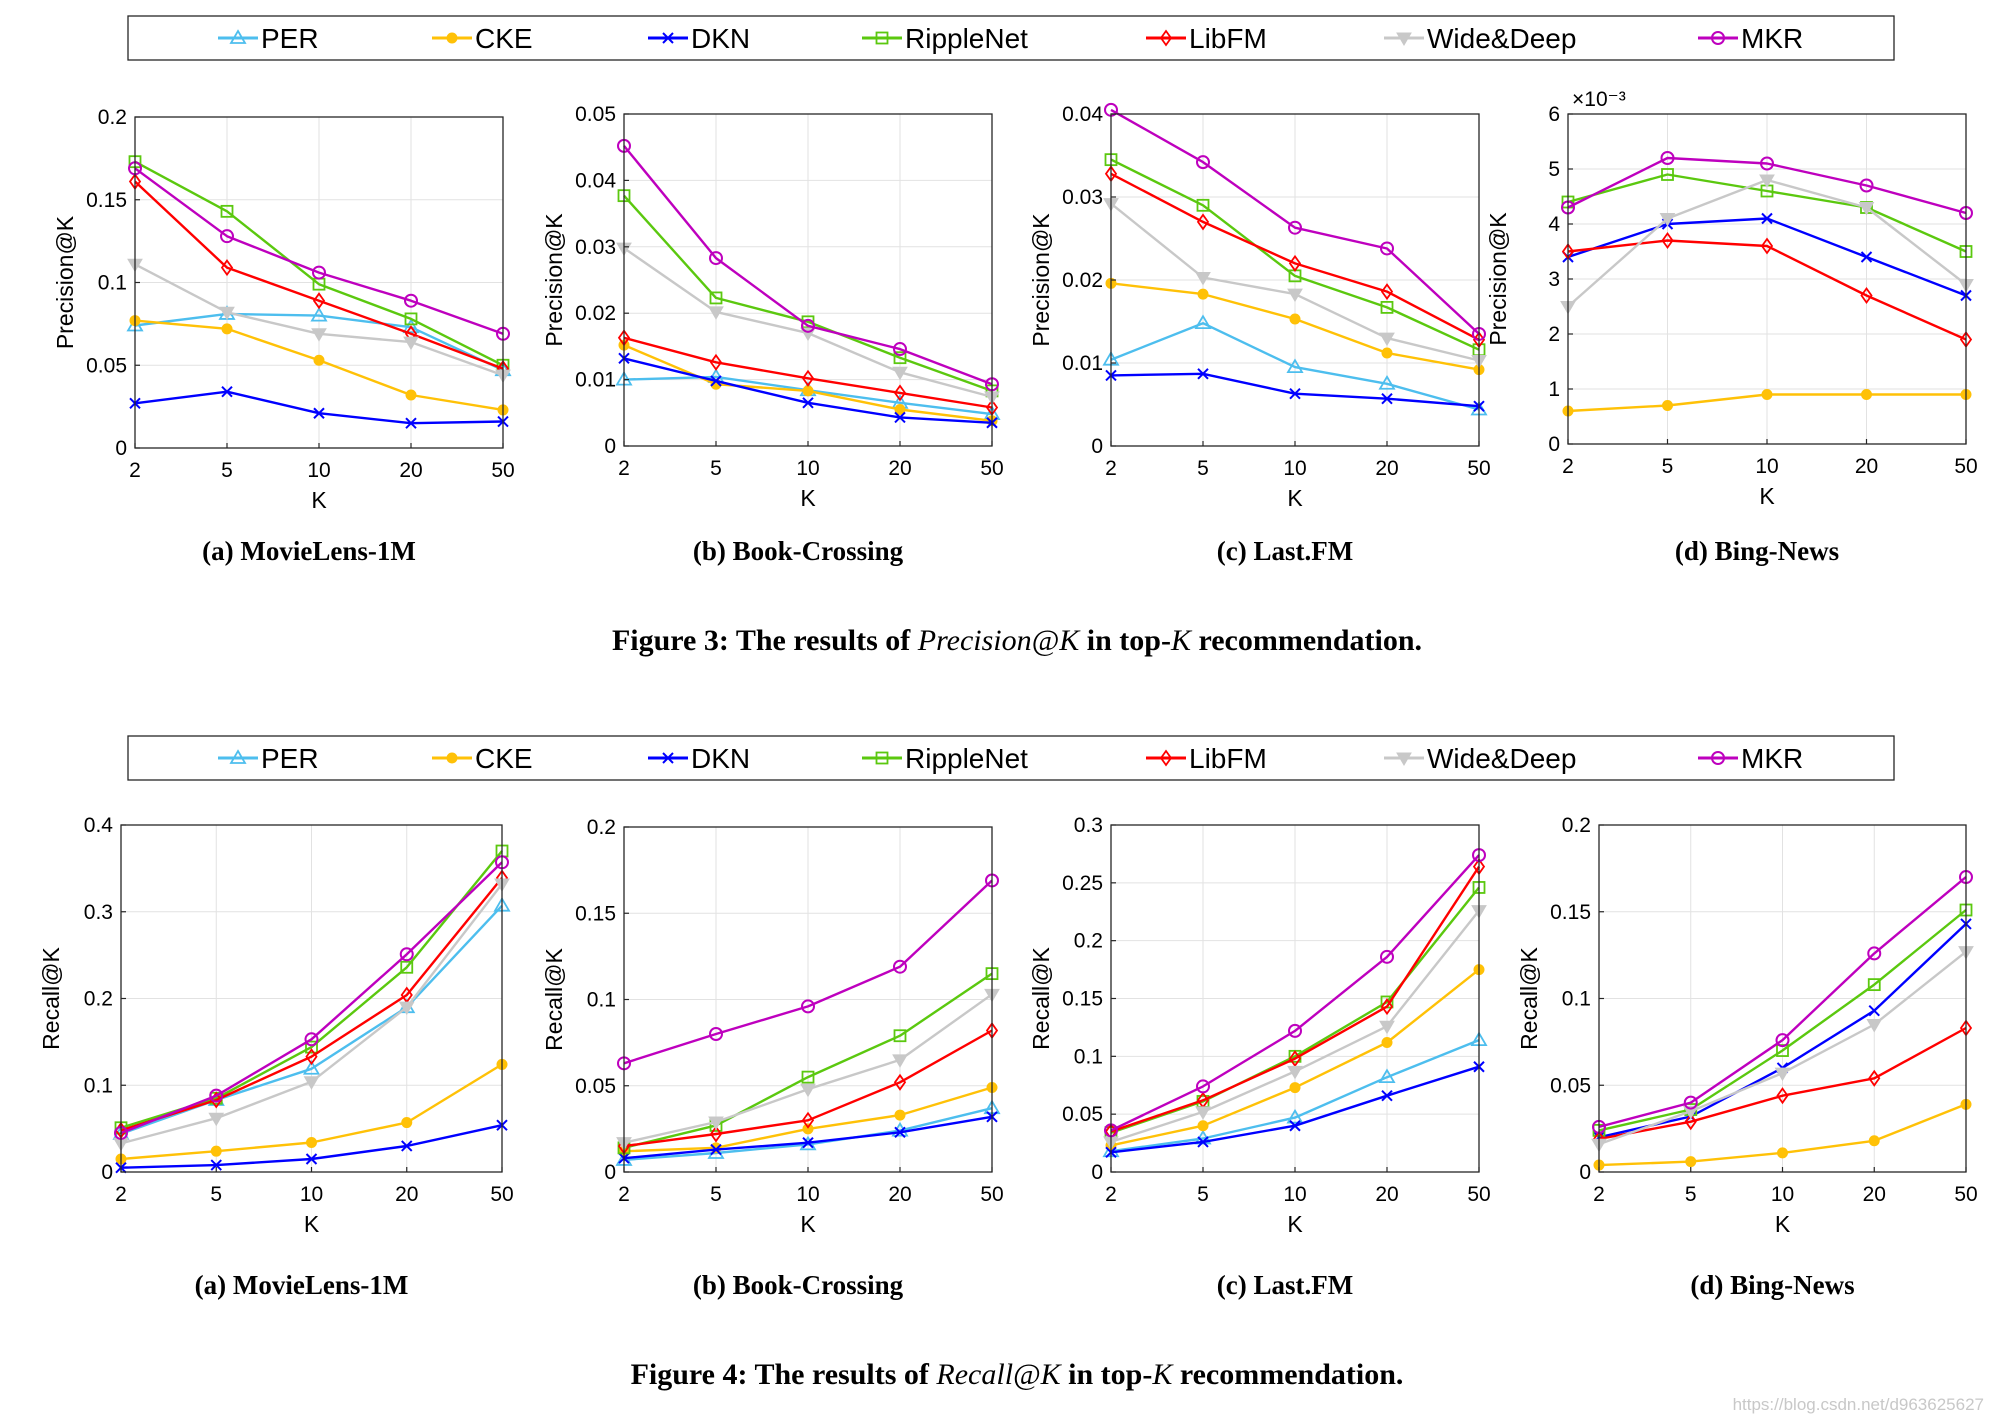  Describe the element at coordinates (1295, 1027) in the screenshot. I see `series-wide-deep` at that location.